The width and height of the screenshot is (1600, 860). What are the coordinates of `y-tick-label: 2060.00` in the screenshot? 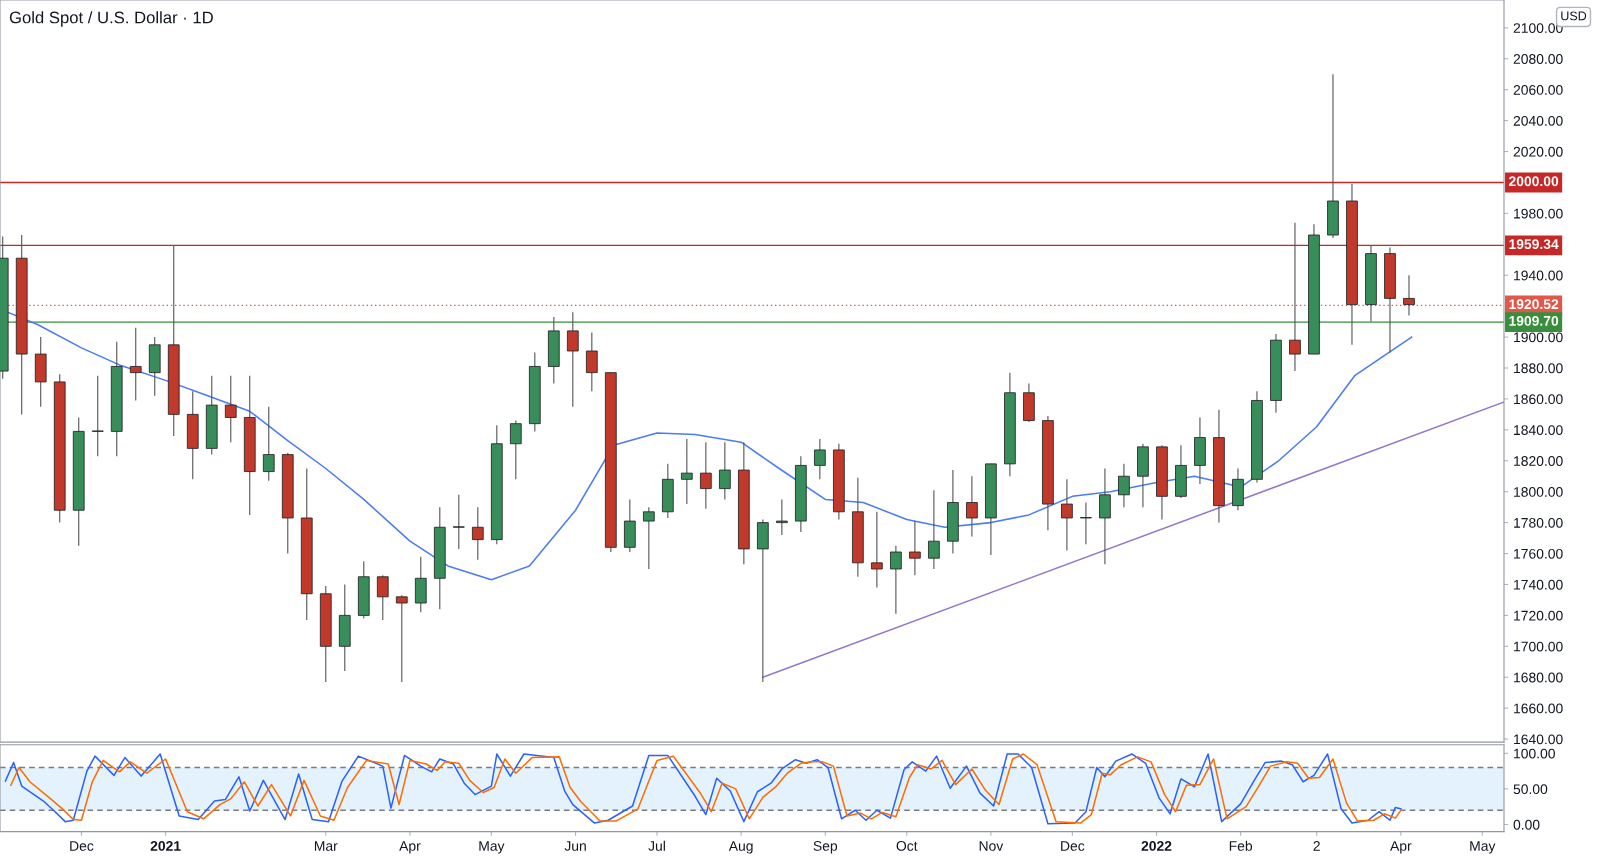 It's located at (1538, 90).